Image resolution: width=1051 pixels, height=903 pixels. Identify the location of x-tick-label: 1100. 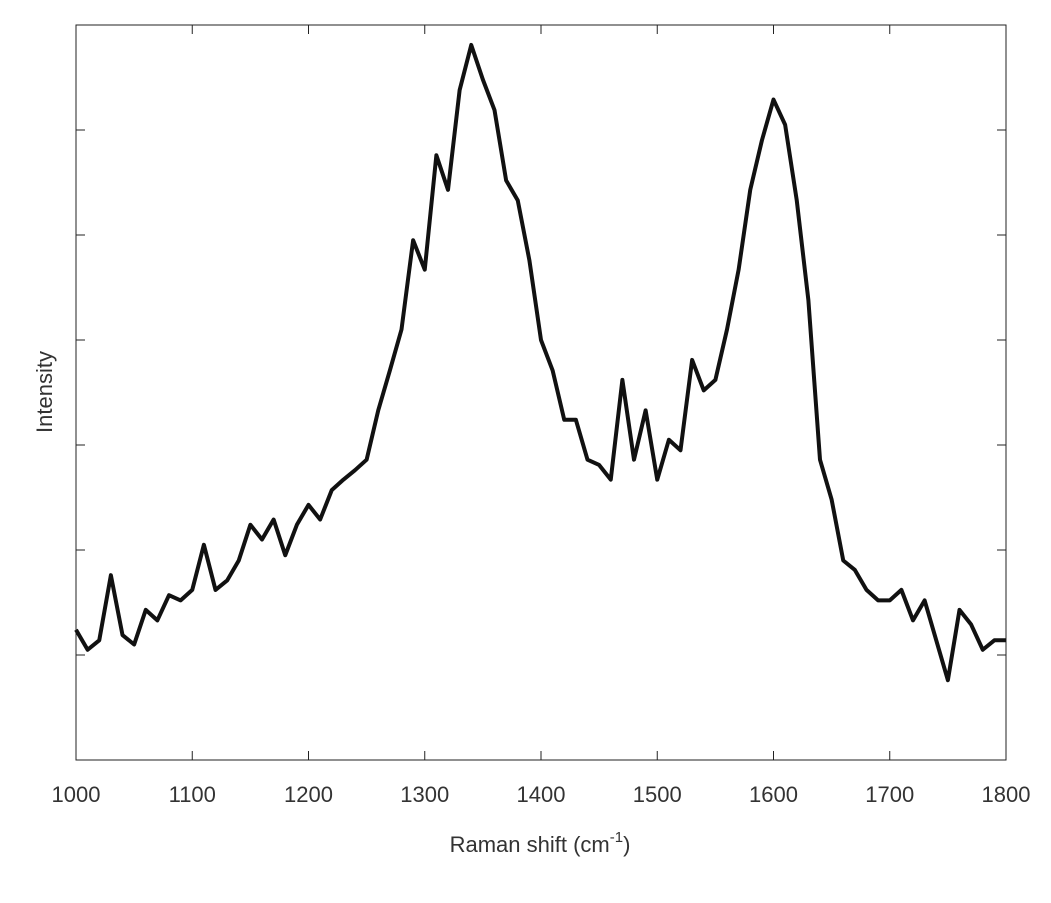
(192, 794).